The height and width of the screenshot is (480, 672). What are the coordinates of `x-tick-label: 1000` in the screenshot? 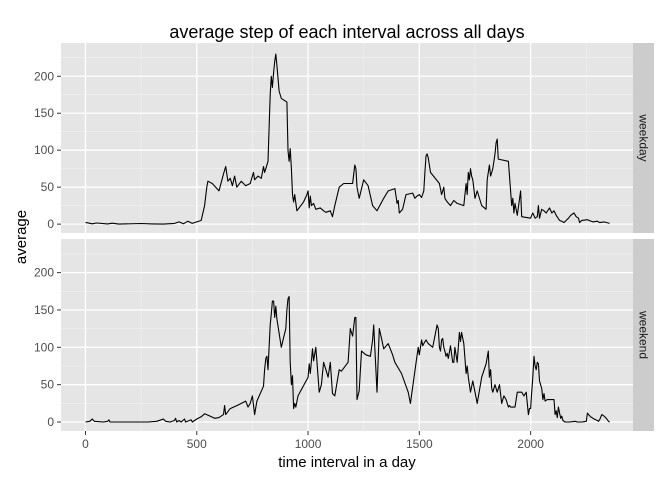 It's located at (308, 444).